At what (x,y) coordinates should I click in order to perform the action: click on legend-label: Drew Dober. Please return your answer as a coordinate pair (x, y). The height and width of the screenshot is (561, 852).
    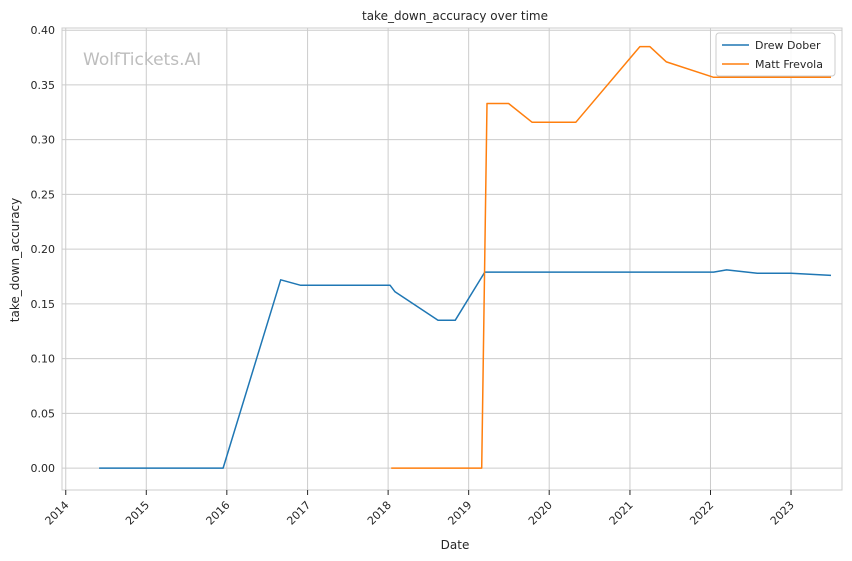
    Looking at the image, I should click on (788, 45).